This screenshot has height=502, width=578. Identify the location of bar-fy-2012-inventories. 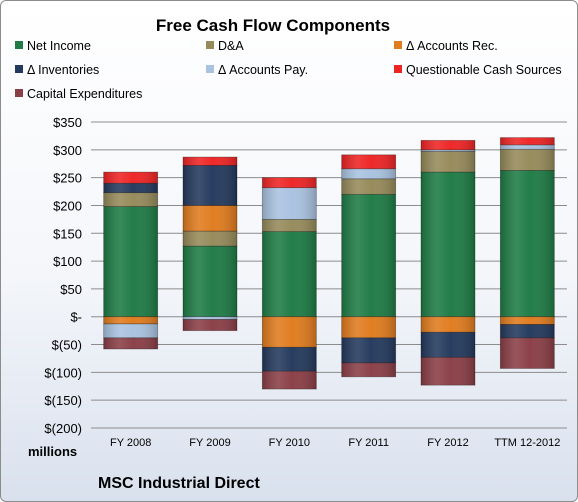
(448, 344).